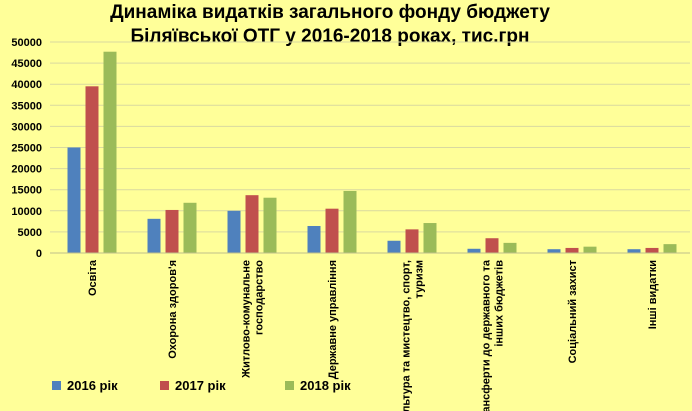 The width and height of the screenshot is (692, 411). I want to click on category-label-line: Державне управління, so click(333, 319).